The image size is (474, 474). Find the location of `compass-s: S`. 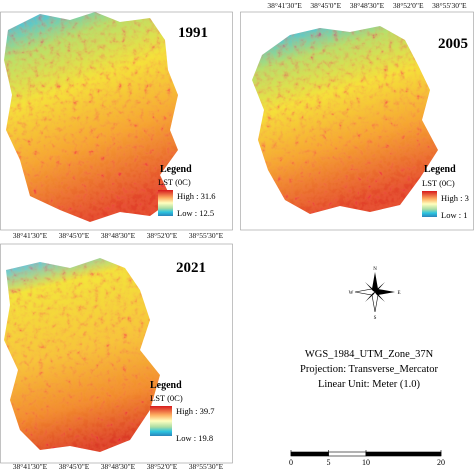

compass-s: S is located at coordinates (375, 318).